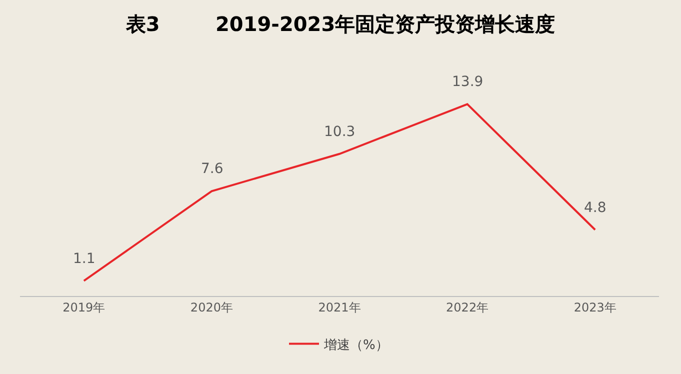 The height and width of the screenshot is (374, 681). What do you see at coordinates (211, 307) in the screenshot?
I see `x-tick-label: 2020年` at bounding box center [211, 307].